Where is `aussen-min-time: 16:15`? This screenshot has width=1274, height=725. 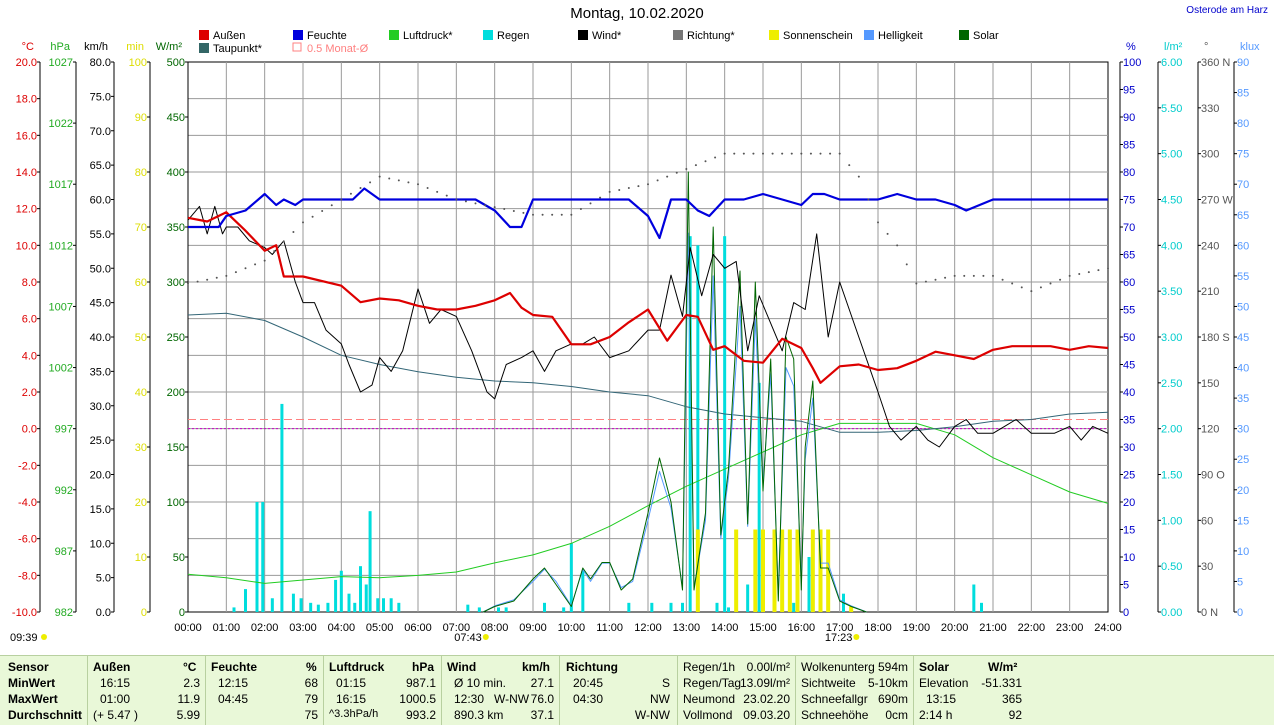
aussen-min-time: 16:15 is located at coordinates (115, 683).